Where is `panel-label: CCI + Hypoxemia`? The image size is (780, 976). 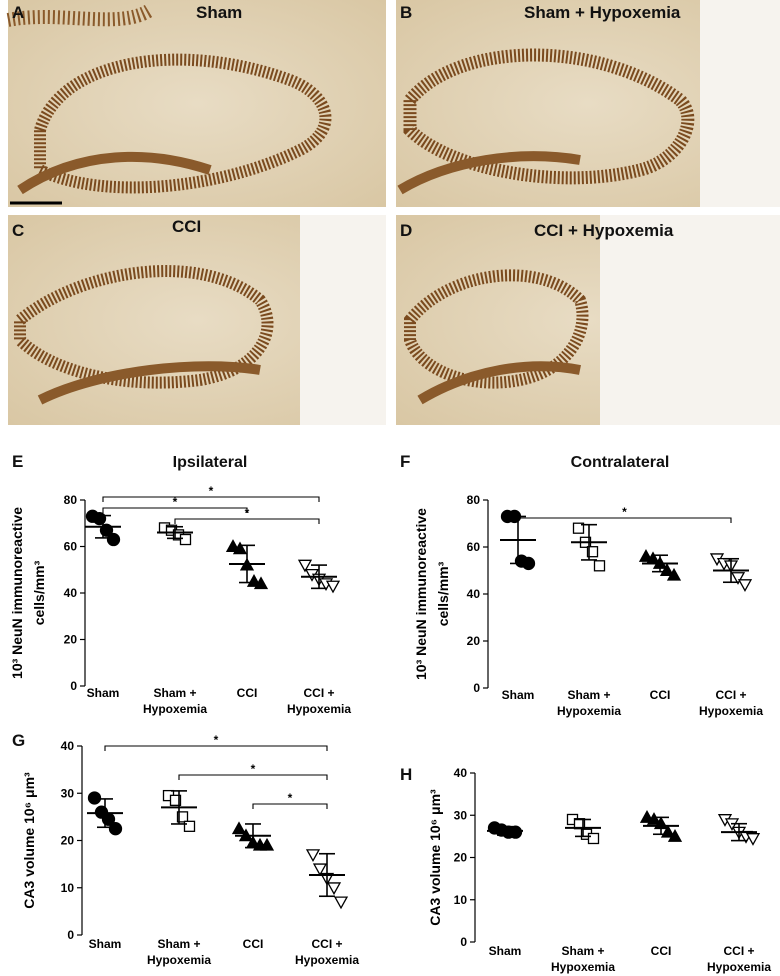 panel-label: CCI + Hypoxemia is located at coordinates (604, 230).